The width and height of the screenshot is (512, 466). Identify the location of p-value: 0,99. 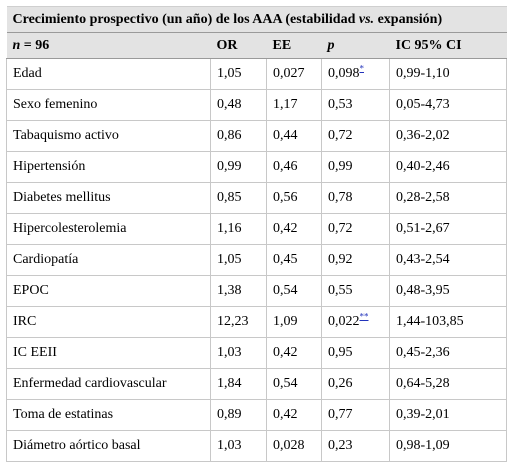
(340, 166).